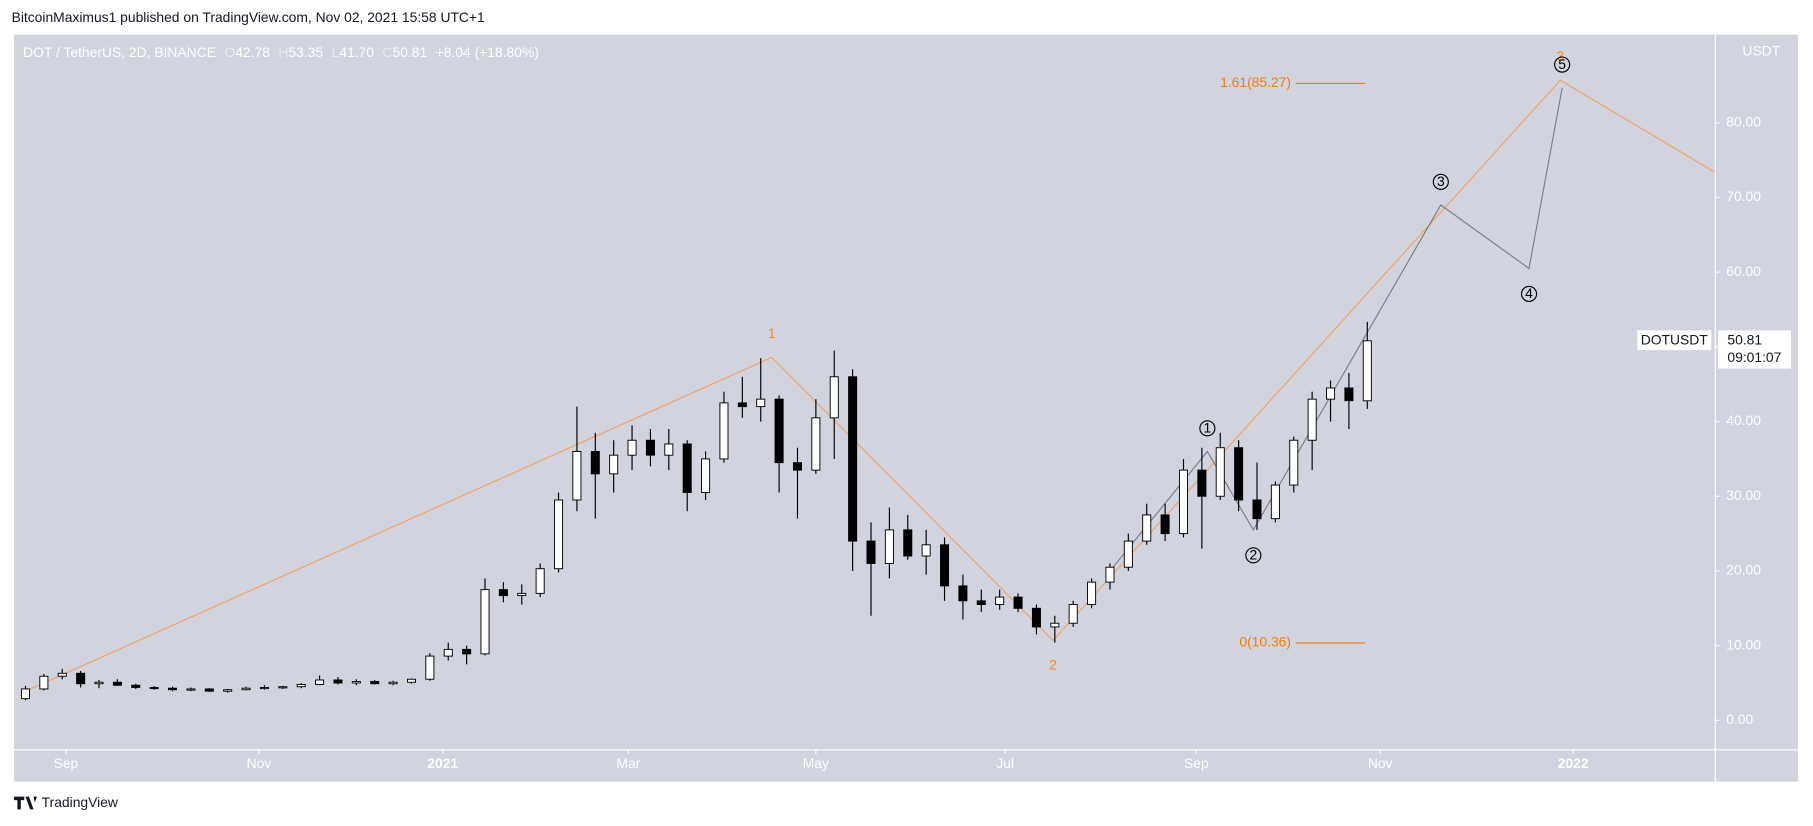 This screenshot has width=1813, height=826. What do you see at coordinates (1573, 763) in the screenshot?
I see `x-tick-label: 2022` at bounding box center [1573, 763].